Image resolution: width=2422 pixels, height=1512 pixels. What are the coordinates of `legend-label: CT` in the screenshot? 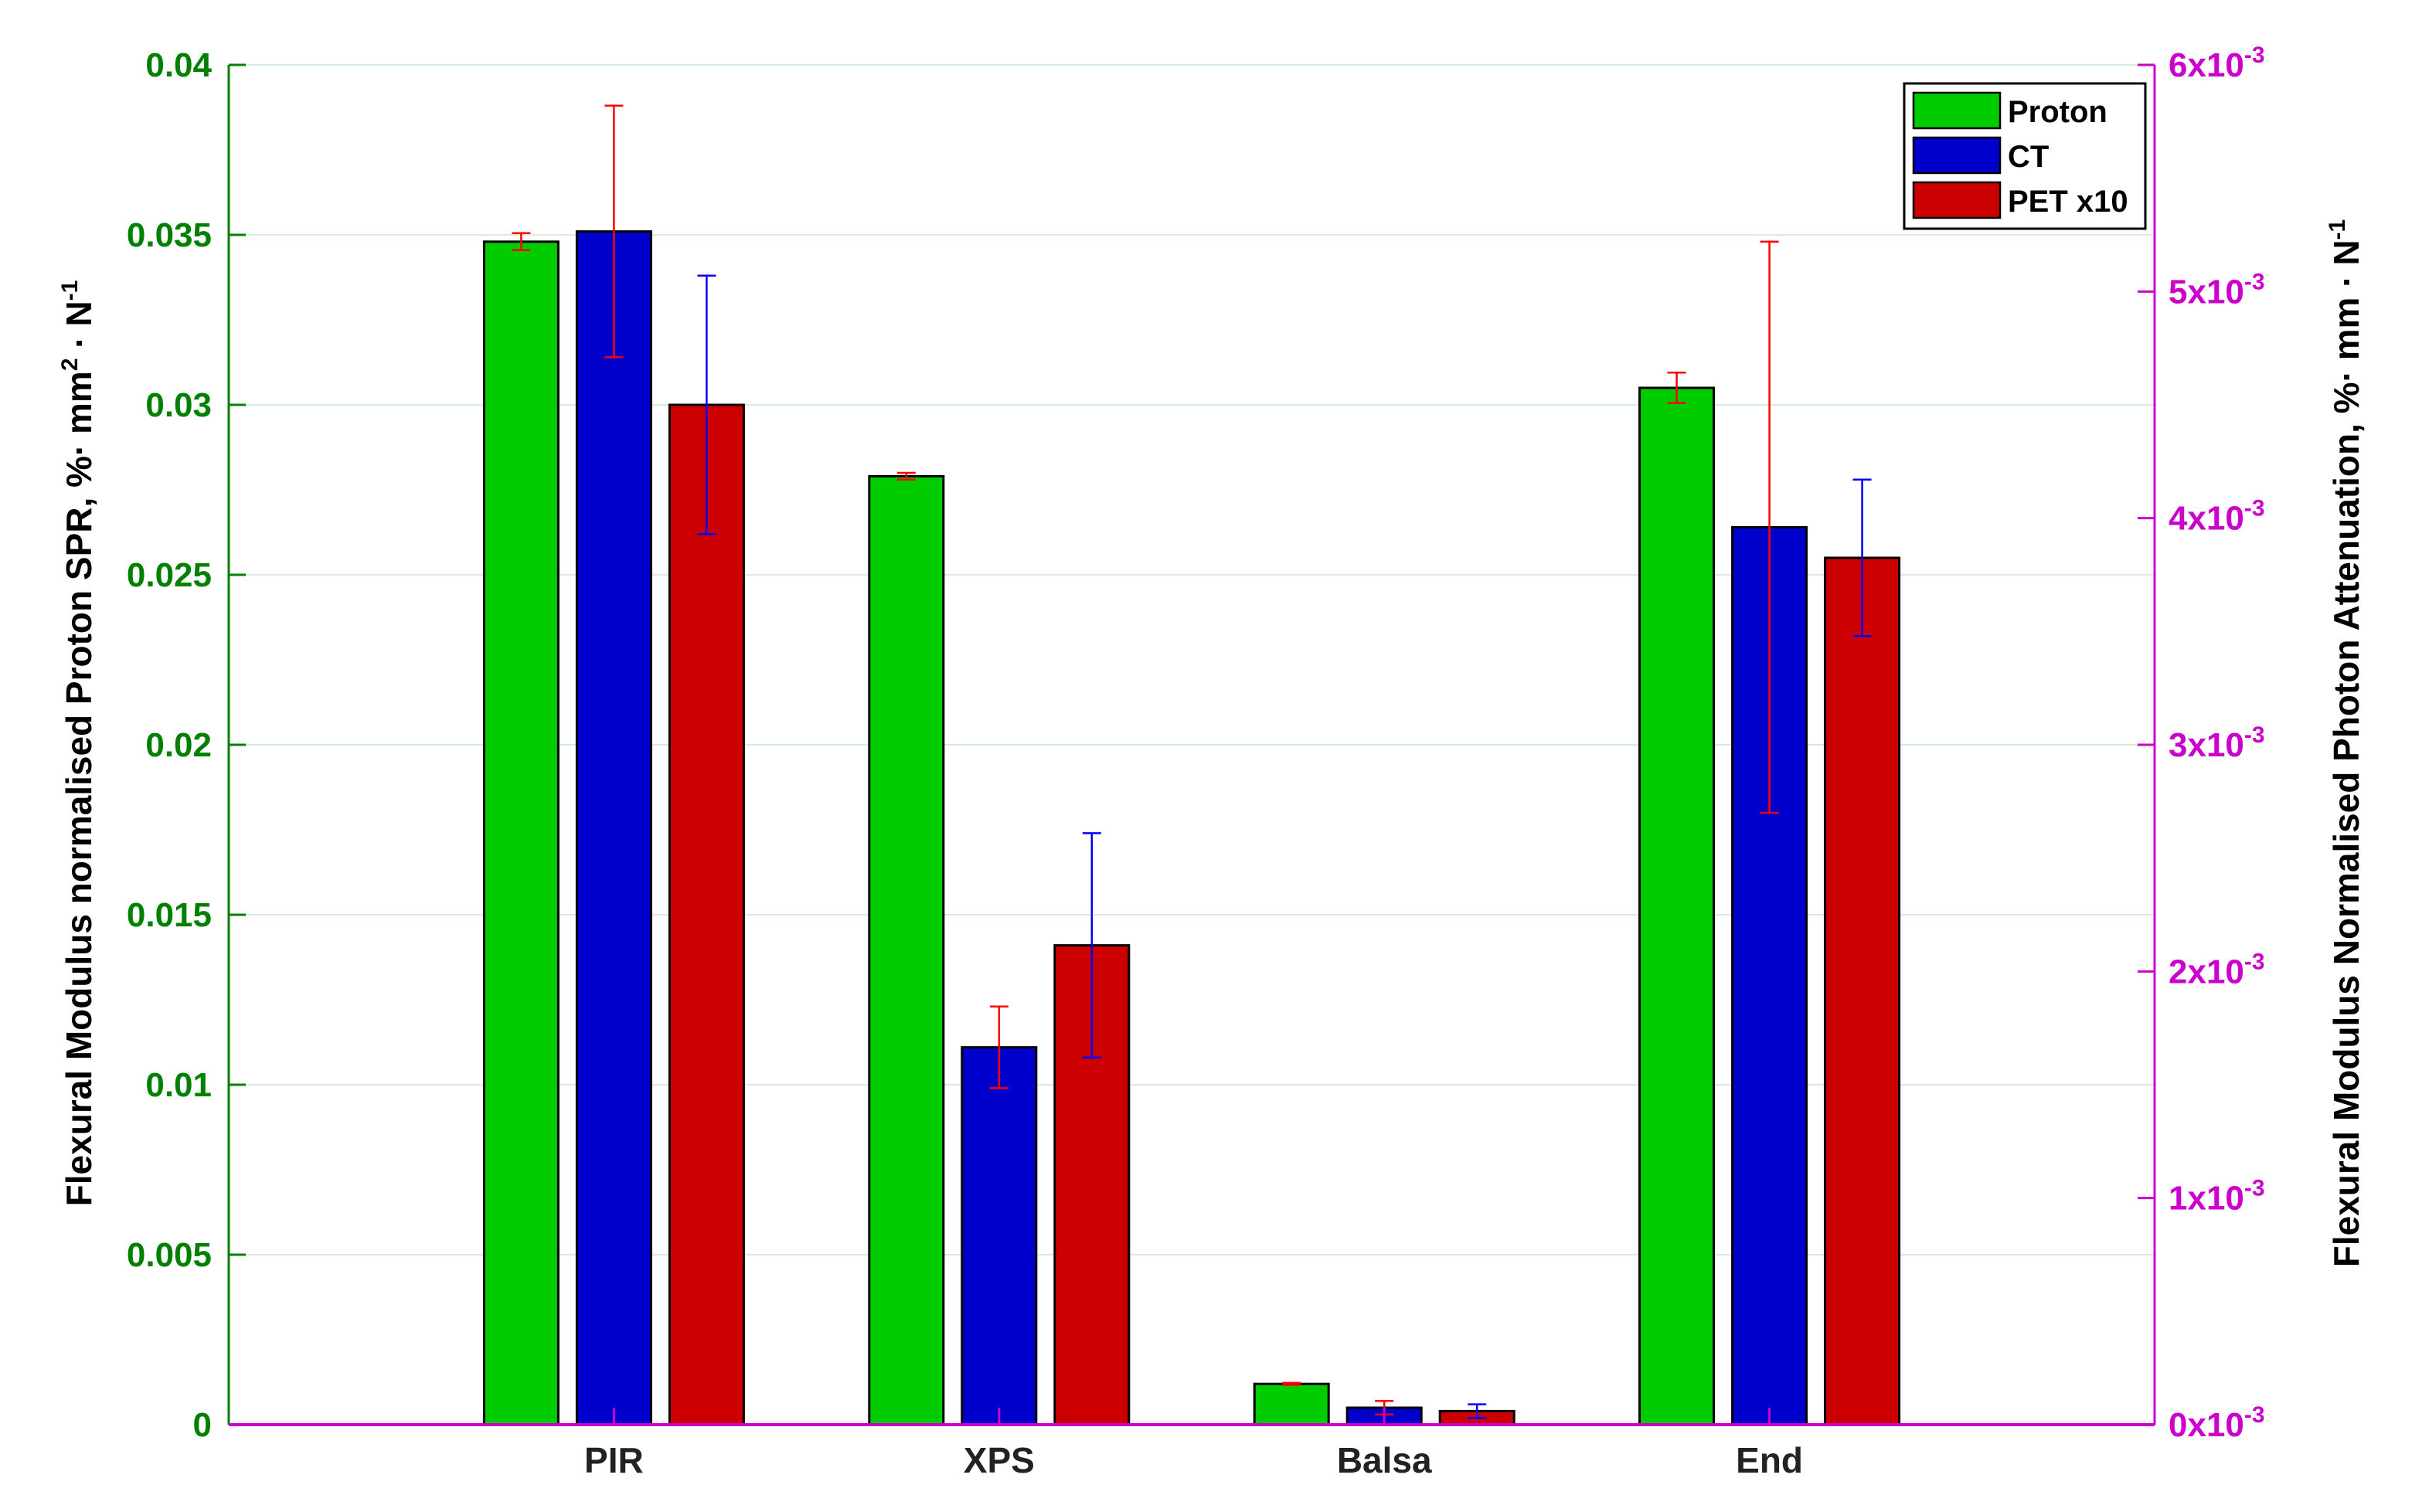 It's located at (2029, 157).